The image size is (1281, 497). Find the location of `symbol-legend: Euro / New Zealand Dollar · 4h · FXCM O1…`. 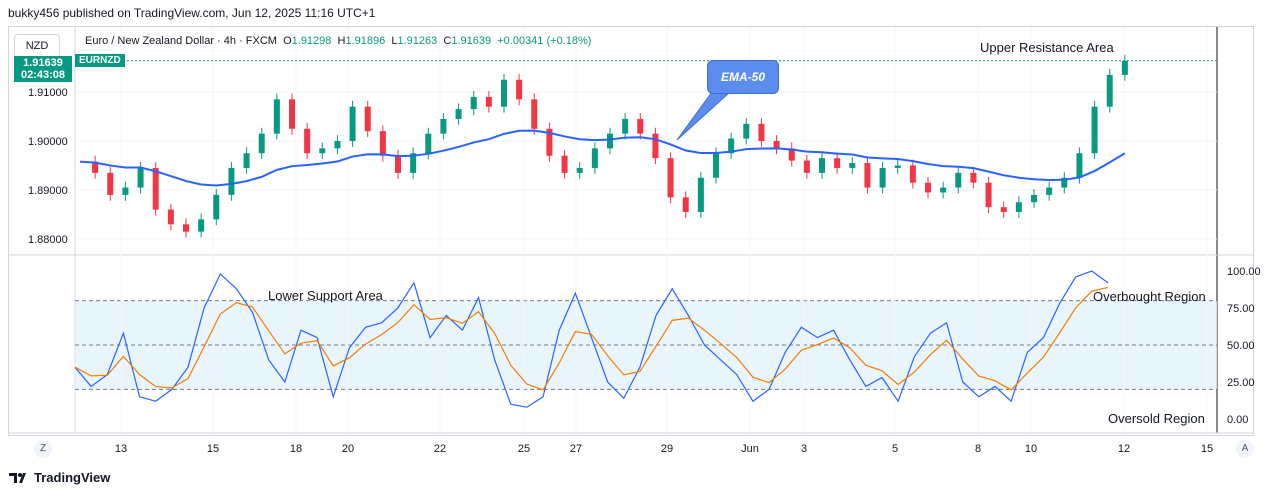

symbol-legend: Euro / New Zealand Dollar · 4h · FXCM O1… is located at coordinates (338, 41).